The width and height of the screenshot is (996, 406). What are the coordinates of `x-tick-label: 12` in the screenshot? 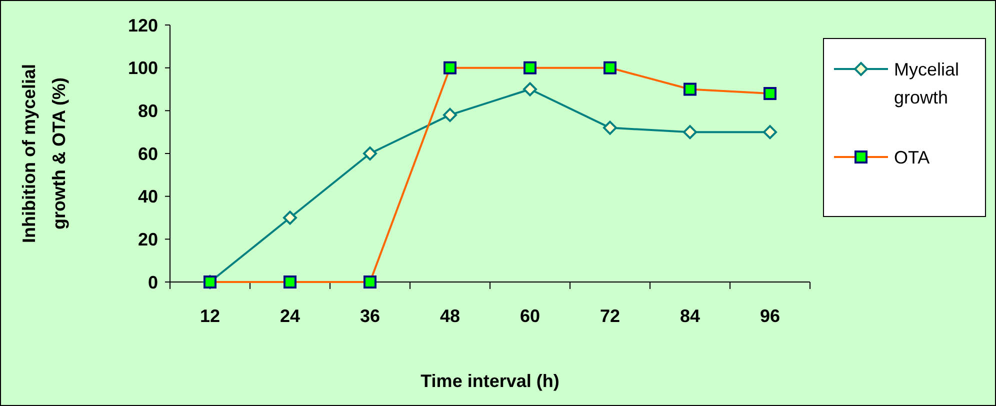 It's located at (210, 316).